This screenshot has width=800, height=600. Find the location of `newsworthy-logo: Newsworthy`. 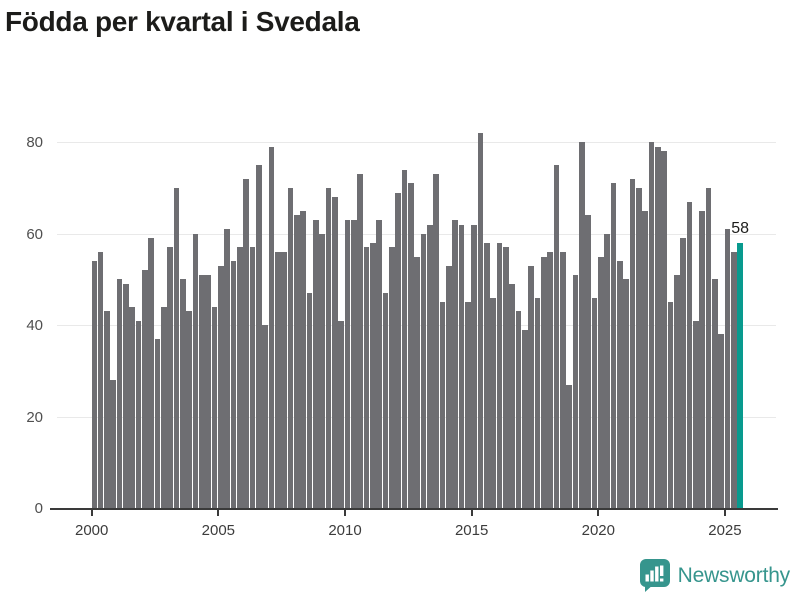

newsworthy-logo: Newsworthy is located at coordinates (715, 575).